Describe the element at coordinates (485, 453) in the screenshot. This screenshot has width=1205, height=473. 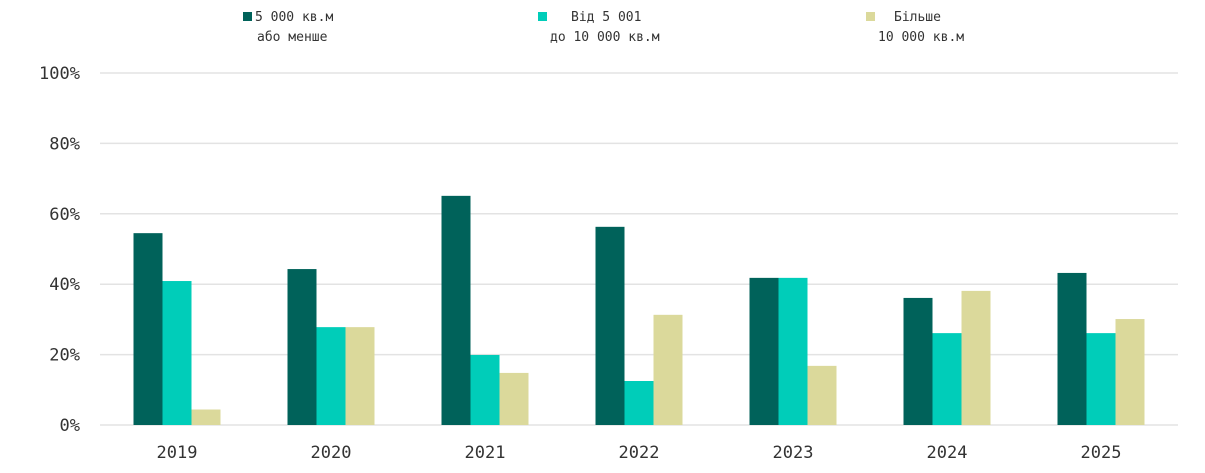
I see `x-tick-label: 2021` at that location.